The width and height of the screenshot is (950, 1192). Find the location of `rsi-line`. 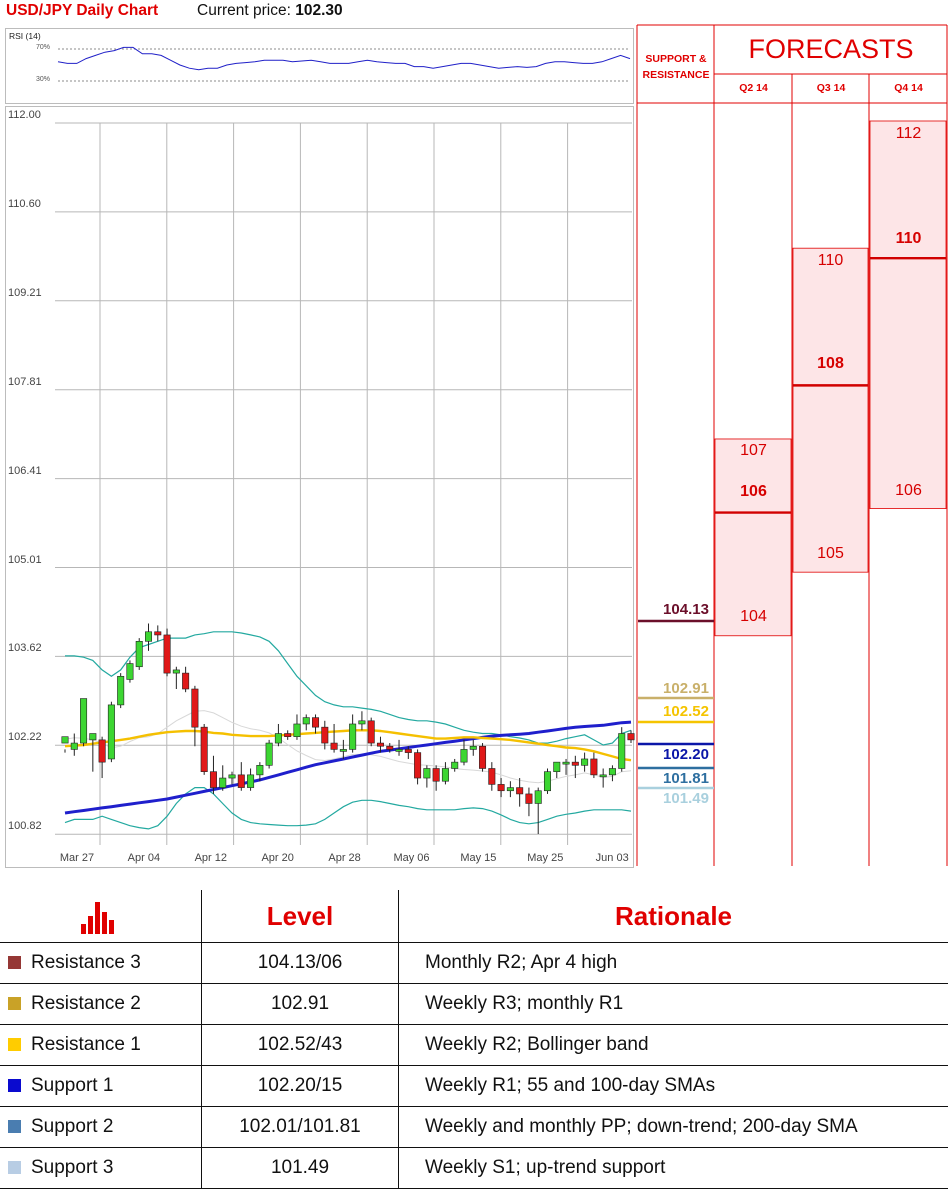

rsi-line is located at coordinates (344, 58).